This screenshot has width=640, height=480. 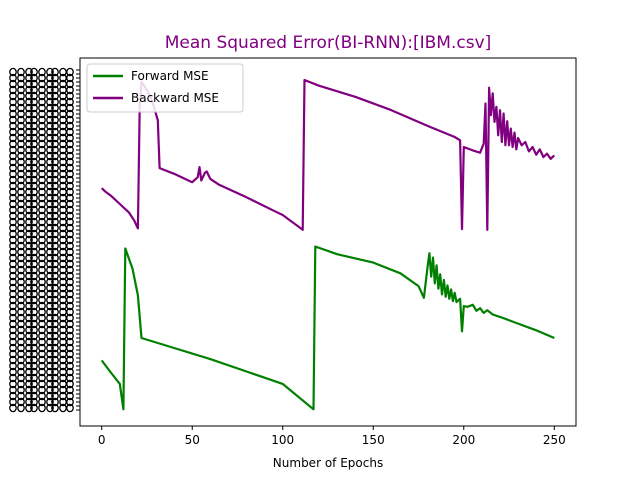 I want to click on x-axis-ticks: 0 50 100 150 200 250, so click(x=332, y=436).